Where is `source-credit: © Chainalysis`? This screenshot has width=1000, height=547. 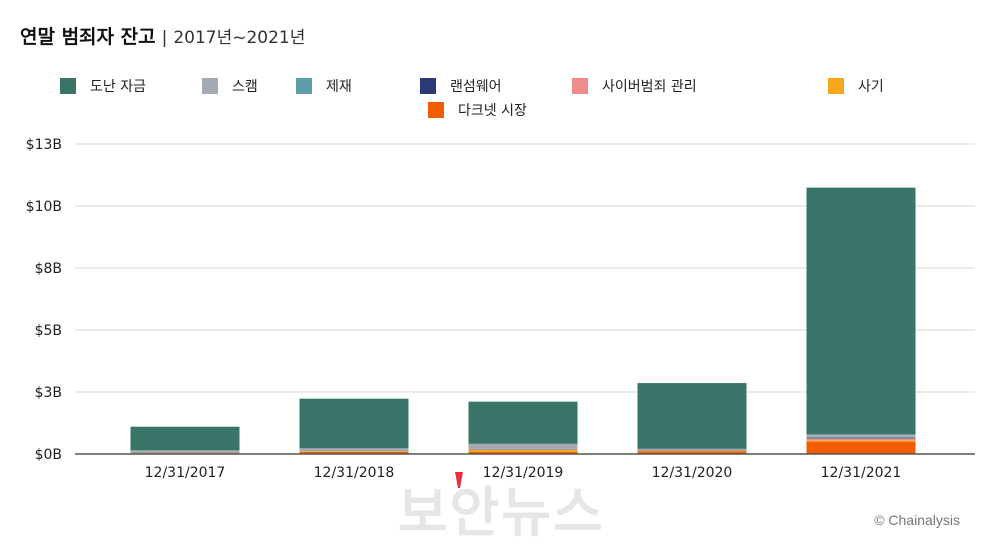 source-credit: © Chainalysis is located at coordinates (917, 520).